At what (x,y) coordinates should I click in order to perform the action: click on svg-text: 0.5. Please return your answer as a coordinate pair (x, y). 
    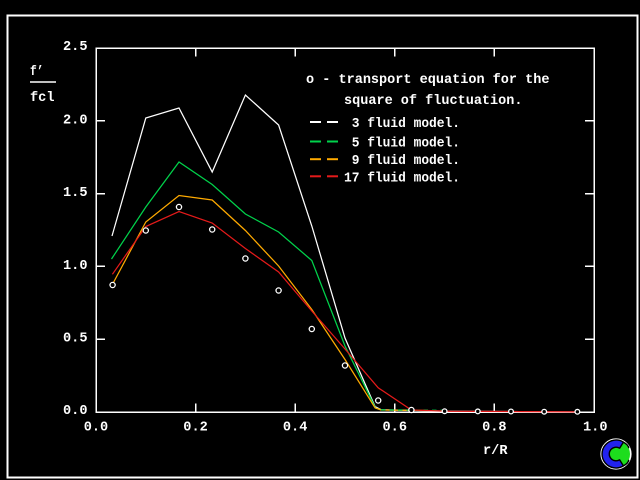
    Looking at the image, I should click on (75, 339).